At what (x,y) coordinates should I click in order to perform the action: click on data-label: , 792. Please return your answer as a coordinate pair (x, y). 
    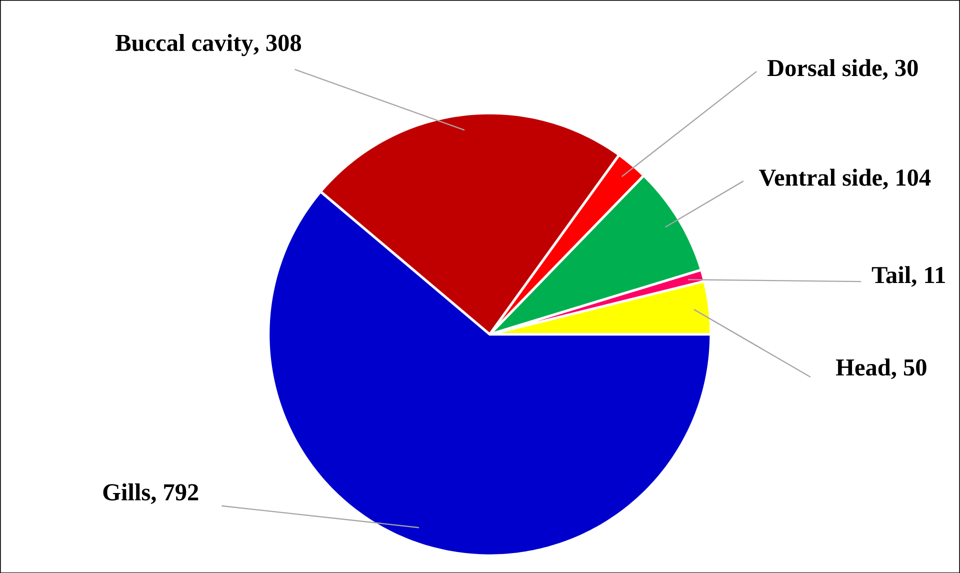
    Looking at the image, I should click on (174, 494).